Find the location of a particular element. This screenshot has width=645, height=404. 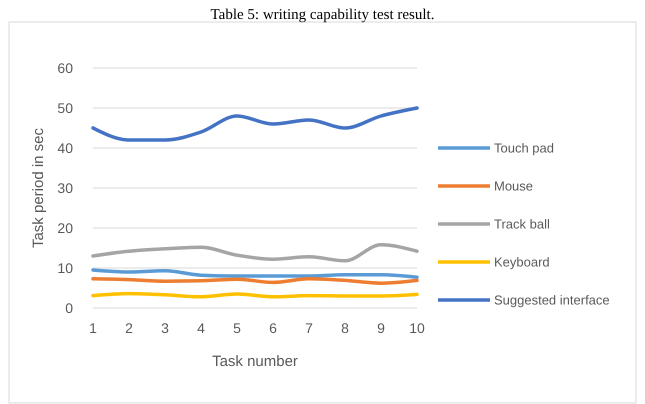

x-tick-label: 9 is located at coordinates (381, 328).